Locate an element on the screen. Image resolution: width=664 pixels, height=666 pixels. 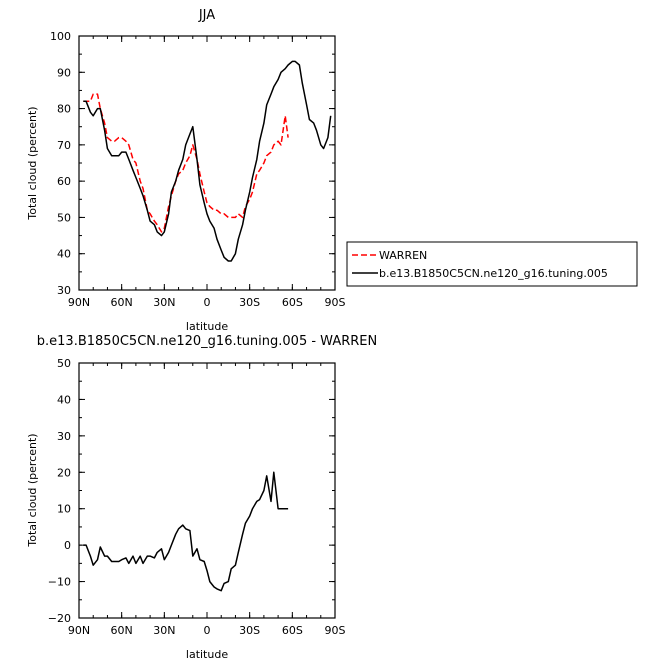
y-tick-label: 80 is located at coordinates (64, 109).